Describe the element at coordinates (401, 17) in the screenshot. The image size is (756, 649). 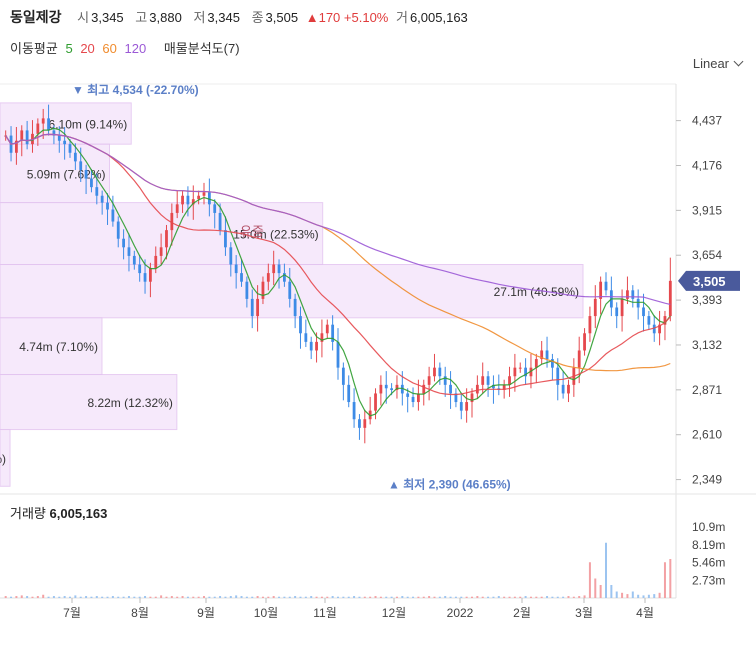
I see `volume-label: 거` at that location.